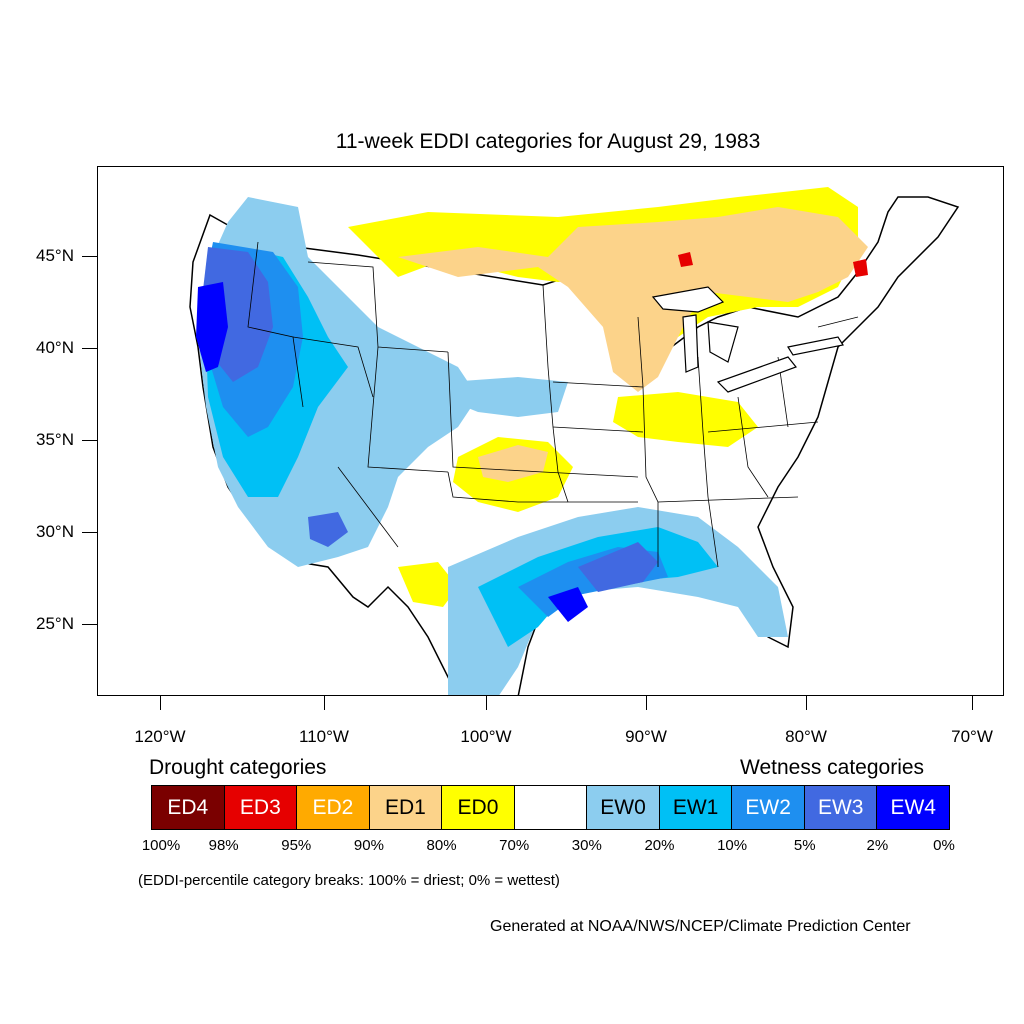  Describe the element at coordinates (160, 736) in the screenshot. I see `lon-label-120: 120°W` at that location.